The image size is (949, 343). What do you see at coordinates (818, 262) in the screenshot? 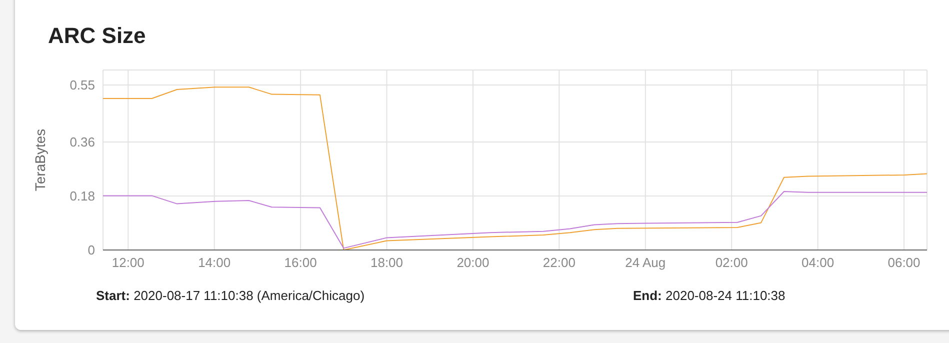
I see `x-tick-label: 04:00` at bounding box center [818, 262].